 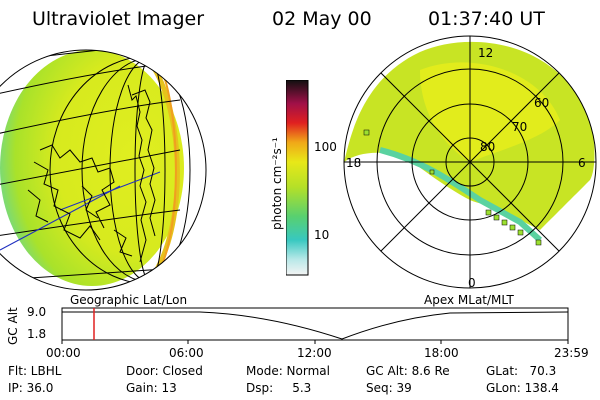 I want to click on mlt-label-6: 6, so click(x=582, y=163).